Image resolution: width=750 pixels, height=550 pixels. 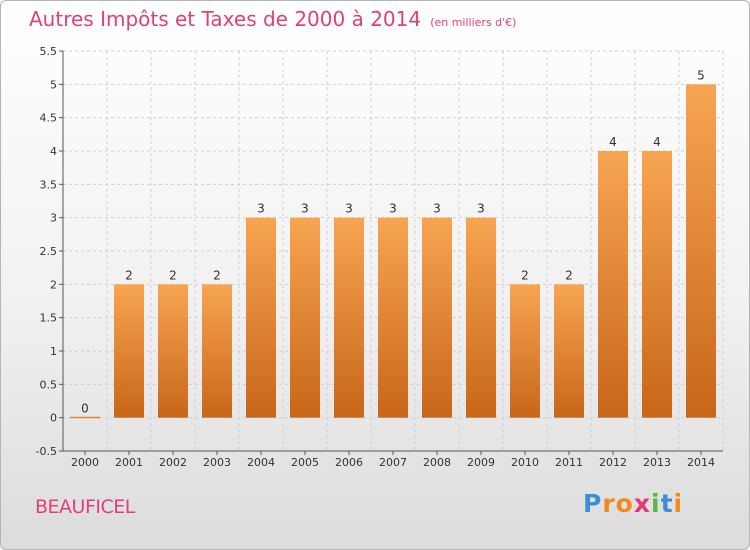 I want to click on data-label-2012: 4, so click(x=613, y=142).